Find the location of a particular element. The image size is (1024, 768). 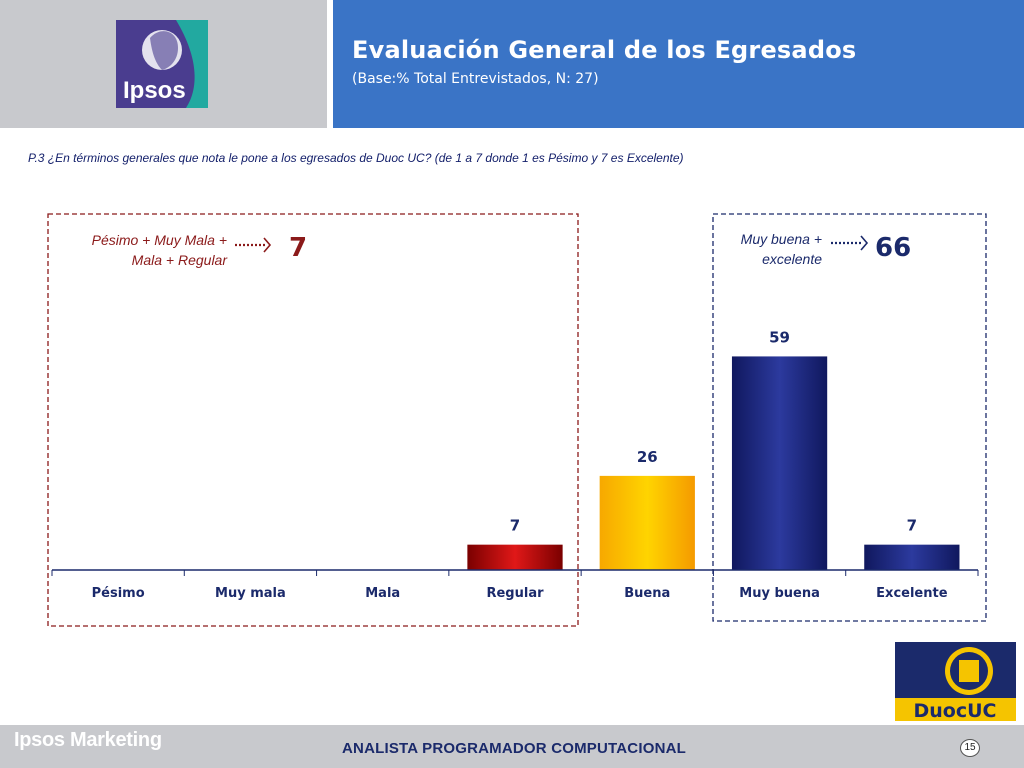

duoc-uc-logo: DuocUC is located at coordinates (955, 681).